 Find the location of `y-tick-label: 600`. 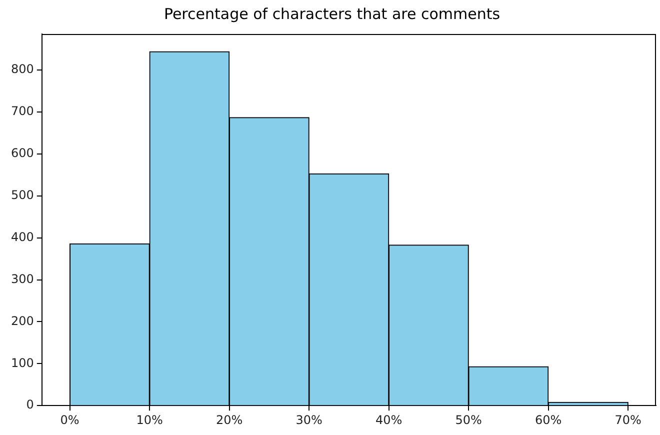

y-tick-label: 600 is located at coordinates (22, 153).